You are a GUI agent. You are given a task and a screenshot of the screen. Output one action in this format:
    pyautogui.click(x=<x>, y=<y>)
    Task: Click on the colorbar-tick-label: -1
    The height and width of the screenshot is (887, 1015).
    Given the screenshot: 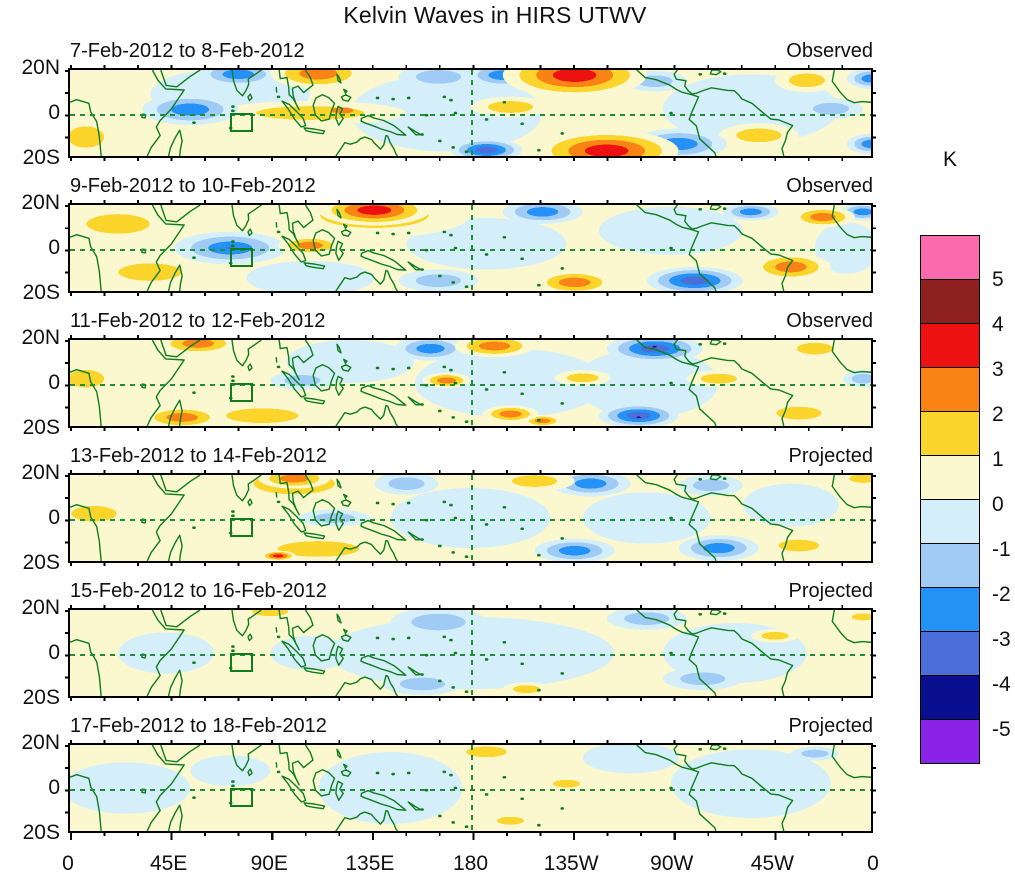 What is the action you would take?
    pyautogui.click(x=1001, y=549)
    